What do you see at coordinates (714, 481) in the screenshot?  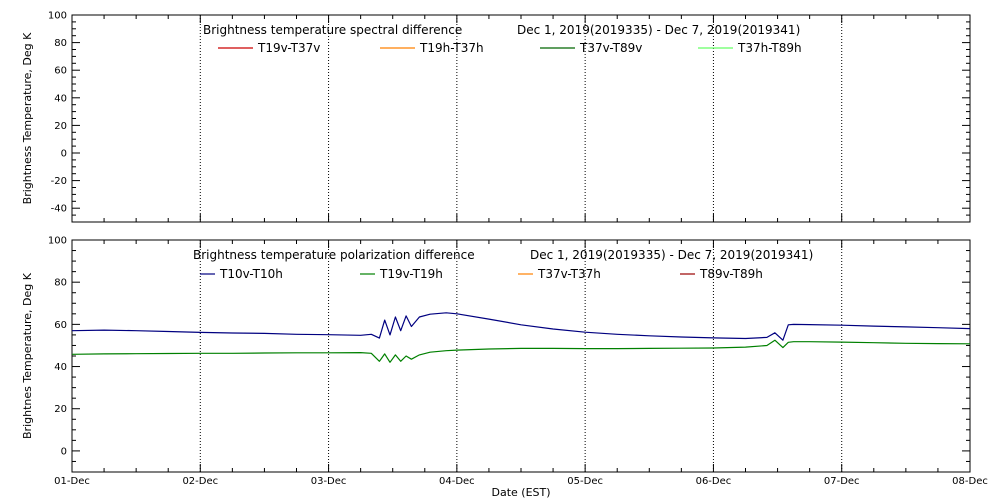 I see `x-tick-label: 06-Dec` at bounding box center [714, 481].